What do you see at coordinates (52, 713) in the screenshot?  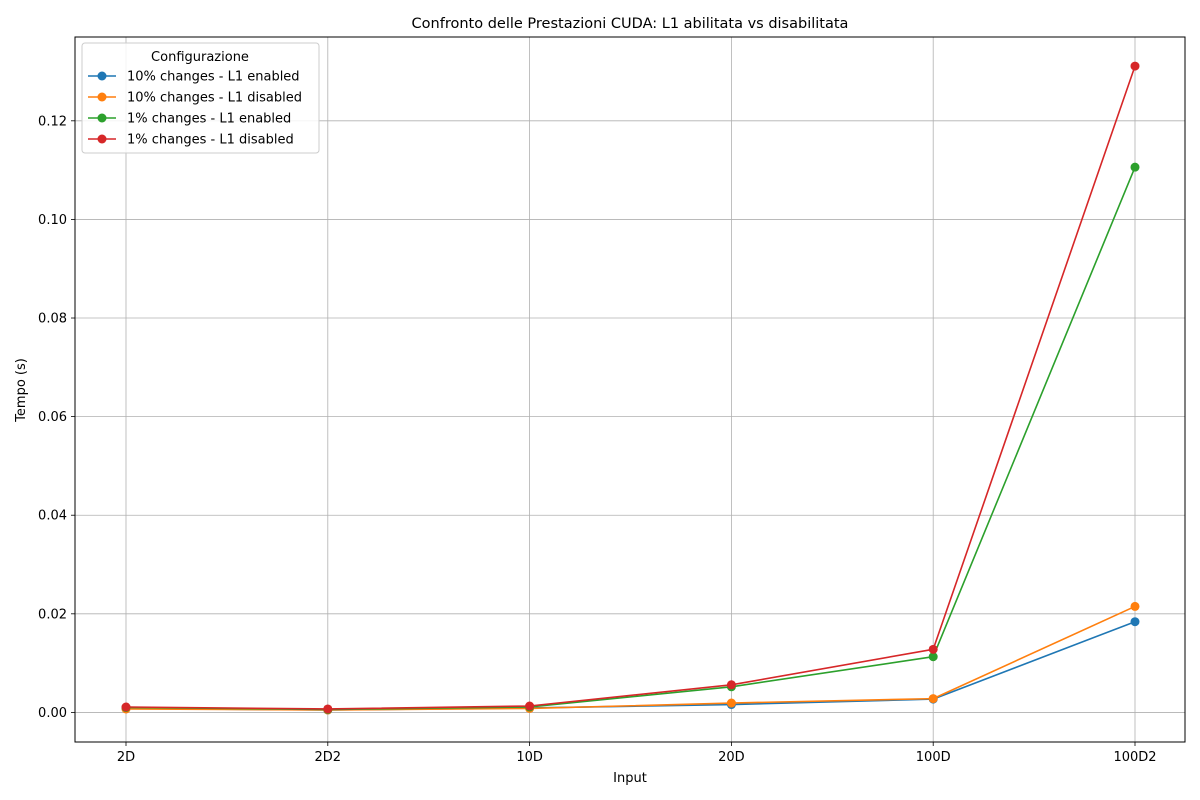 I see `y-tick-label: 0.00` at bounding box center [52, 713].